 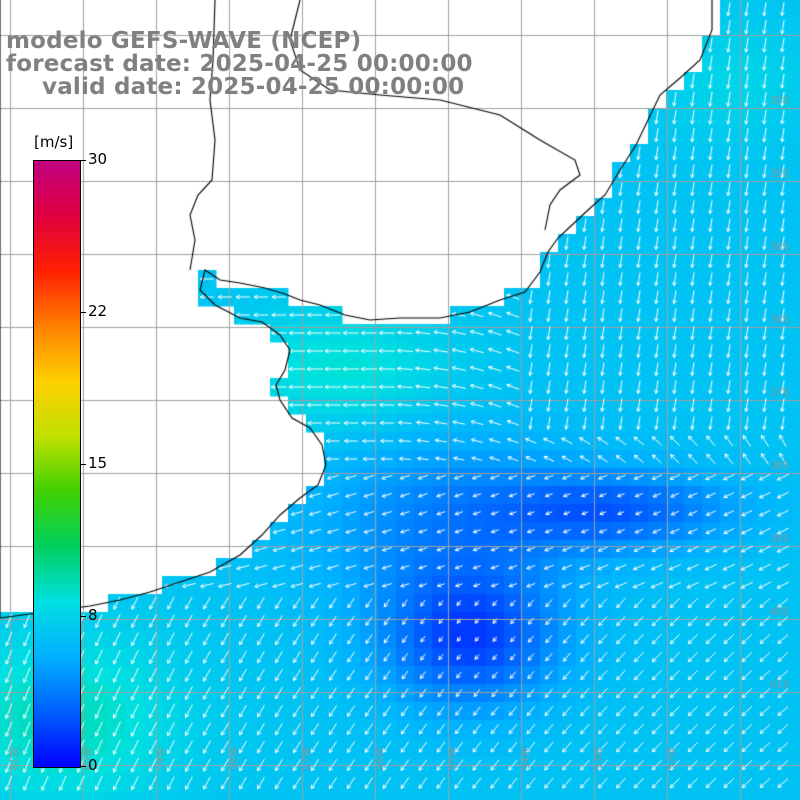 I want to click on legend-label-22: 22, so click(x=98, y=311).